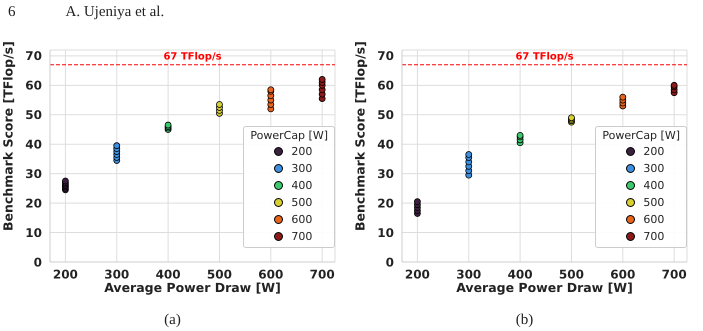 The width and height of the screenshot is (703, 331). What do you see at coordinates (115, 12) in the screenshot?
I see `text: A. Ujeniya et al.` at bounding box center [115, 12].